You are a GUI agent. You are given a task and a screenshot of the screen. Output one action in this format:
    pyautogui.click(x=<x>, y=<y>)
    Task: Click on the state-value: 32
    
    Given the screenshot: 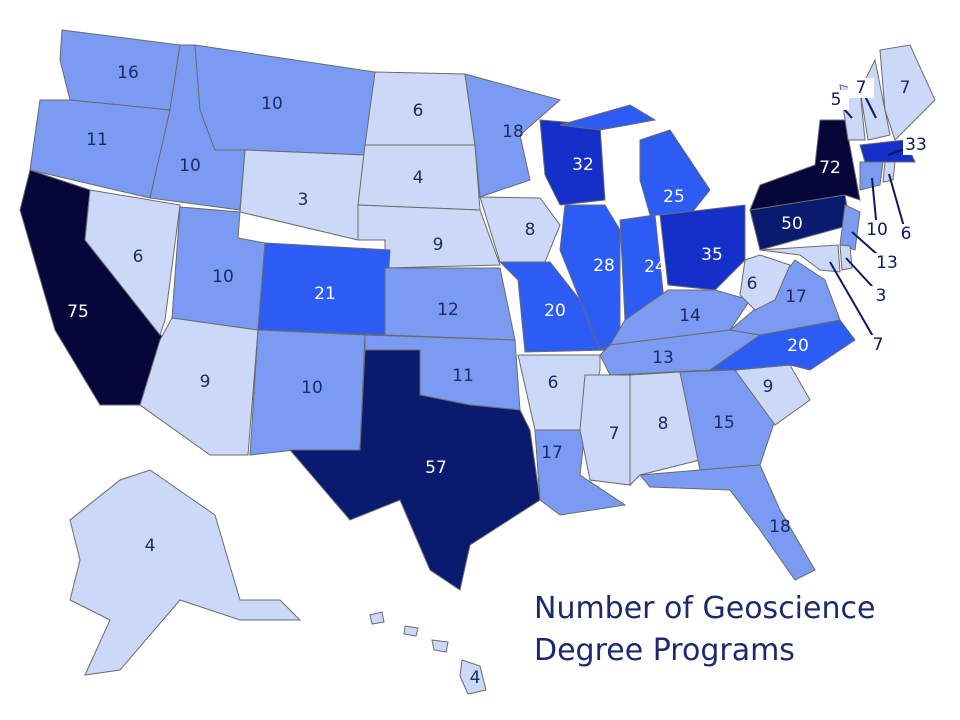 What is the action you would take?
    pyautogui.click(x=583, y=165)
    